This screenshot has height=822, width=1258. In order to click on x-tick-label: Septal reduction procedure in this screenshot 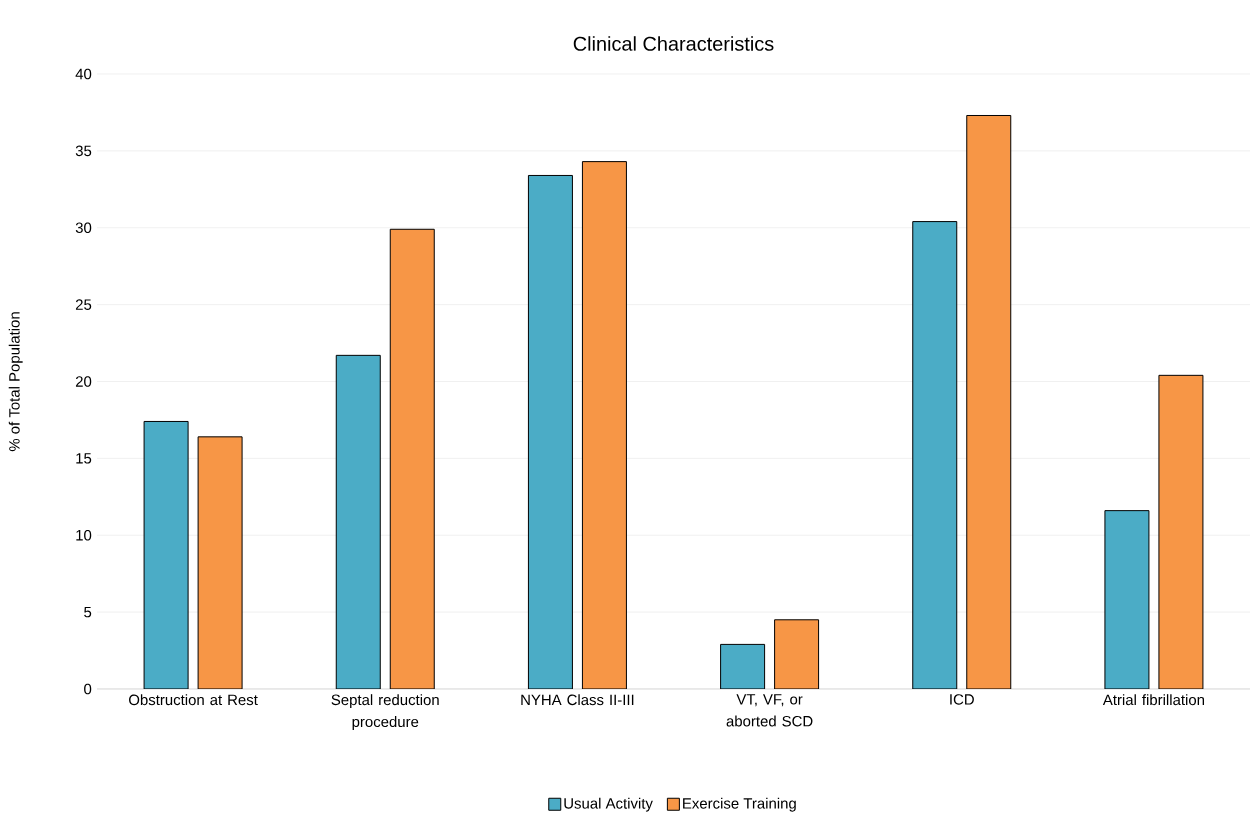, I will do `click(385, 712)`.